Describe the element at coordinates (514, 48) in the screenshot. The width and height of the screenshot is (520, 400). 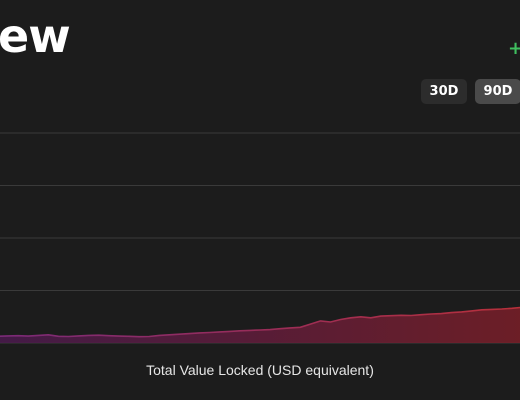
I see `change-indicator: +` at that location.